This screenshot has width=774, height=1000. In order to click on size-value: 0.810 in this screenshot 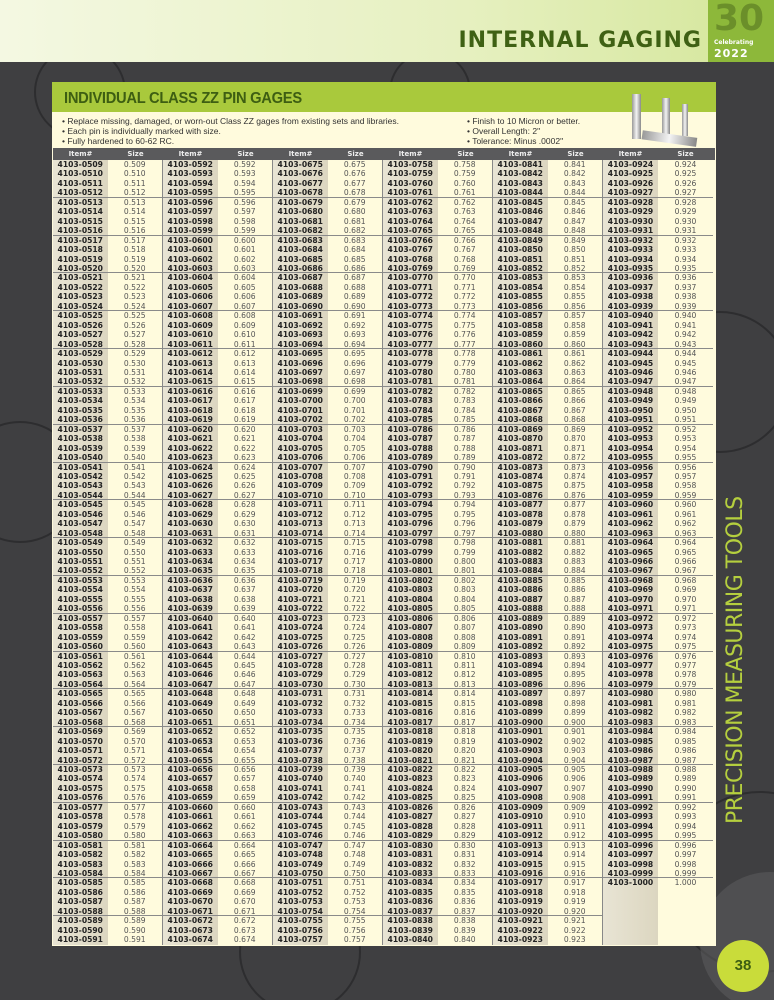, I will do `click(464, 656)`.